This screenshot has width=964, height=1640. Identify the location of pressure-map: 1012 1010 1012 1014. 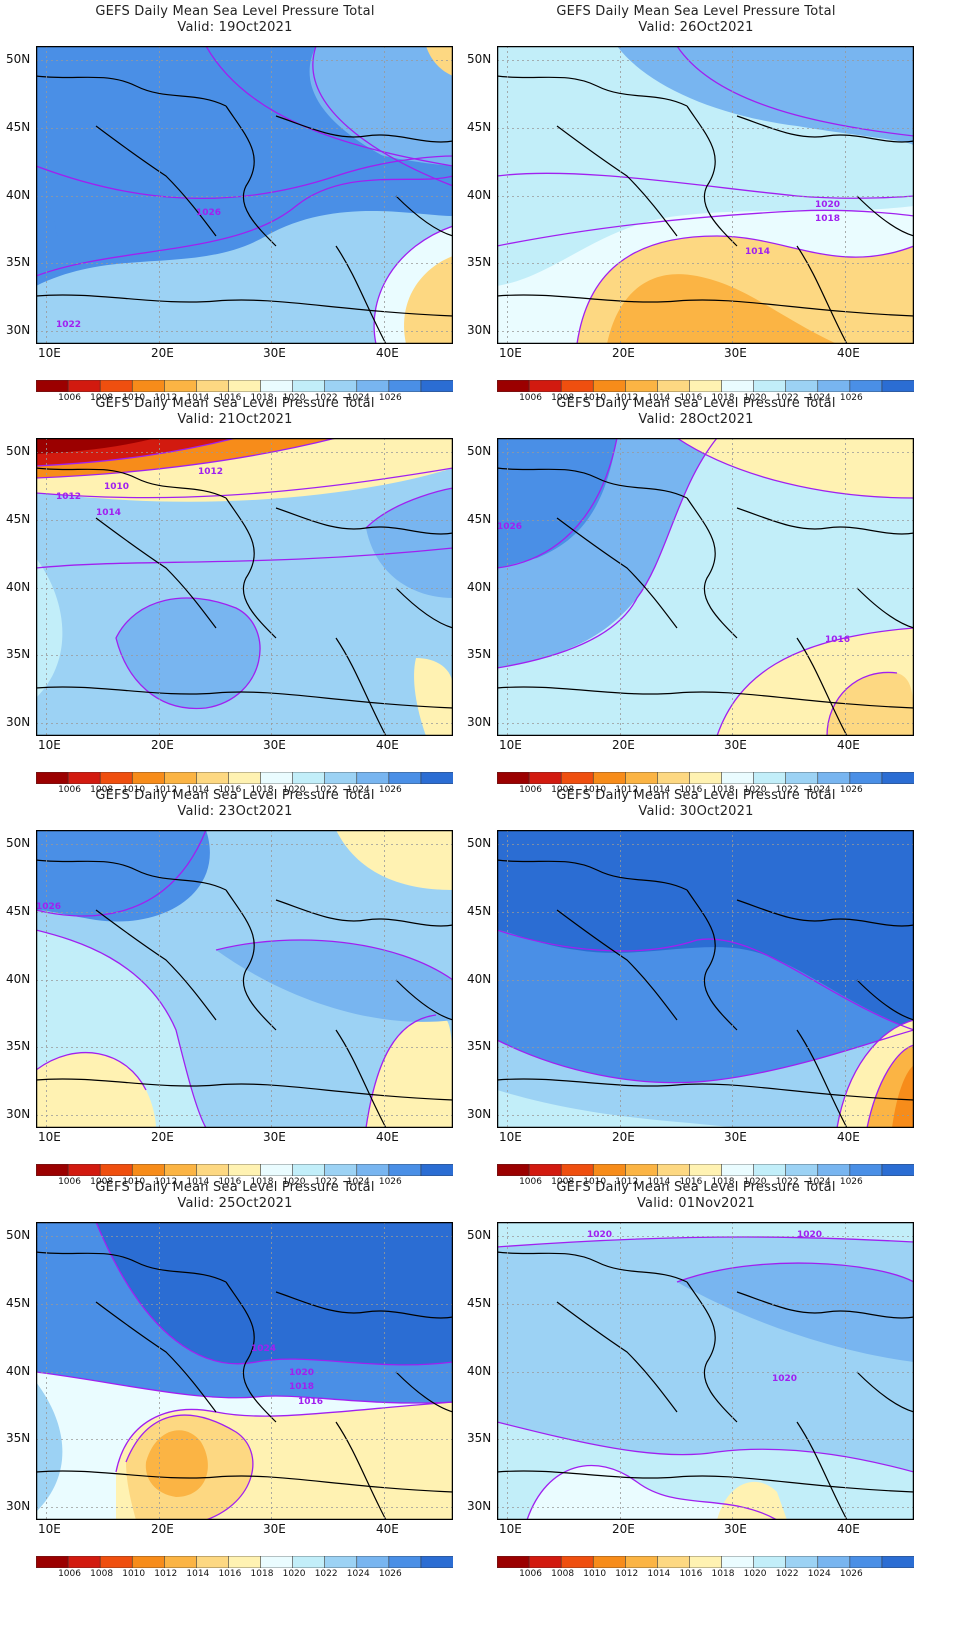
(244, 587).